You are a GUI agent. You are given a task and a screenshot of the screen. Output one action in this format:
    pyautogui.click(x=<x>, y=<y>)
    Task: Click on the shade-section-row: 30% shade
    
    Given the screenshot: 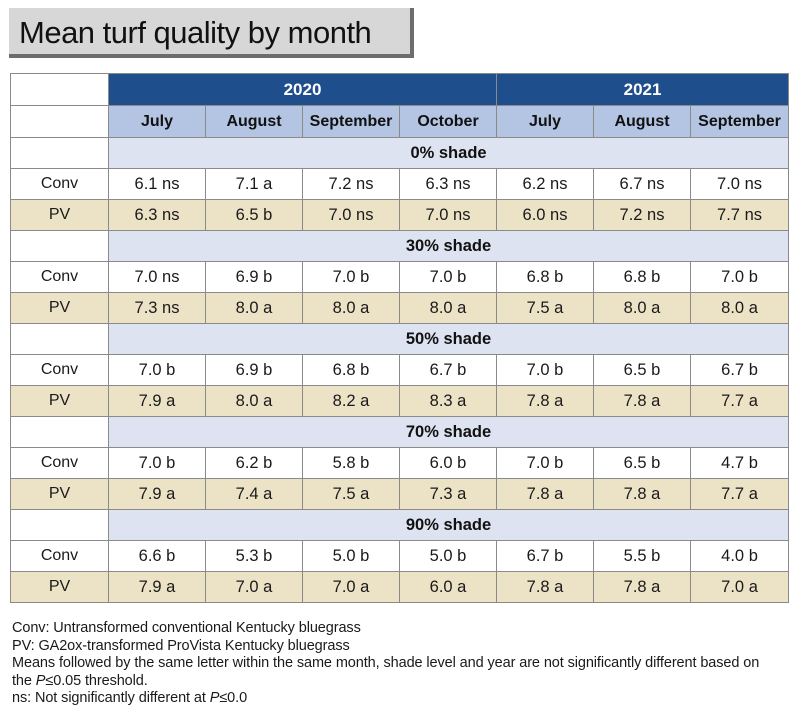 What is the action you would take?
    pyautogui.click(x=400, y=246)
    